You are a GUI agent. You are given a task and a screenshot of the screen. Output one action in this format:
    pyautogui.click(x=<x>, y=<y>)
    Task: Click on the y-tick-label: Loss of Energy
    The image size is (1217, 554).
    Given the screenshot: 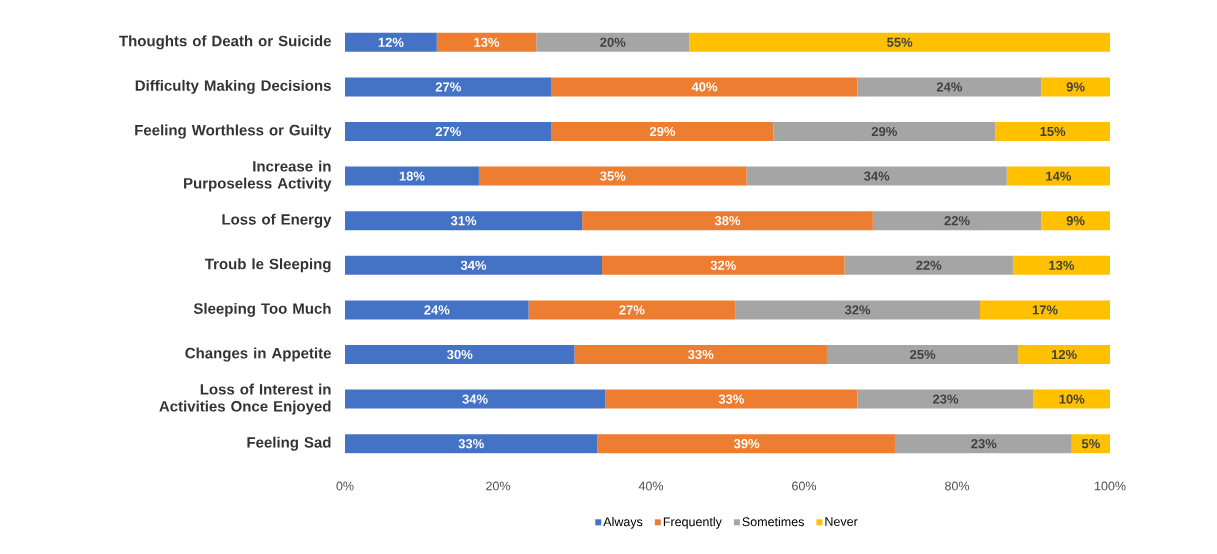 What is the action you would take?
    pyautogui.click(x=277, y=220)
    